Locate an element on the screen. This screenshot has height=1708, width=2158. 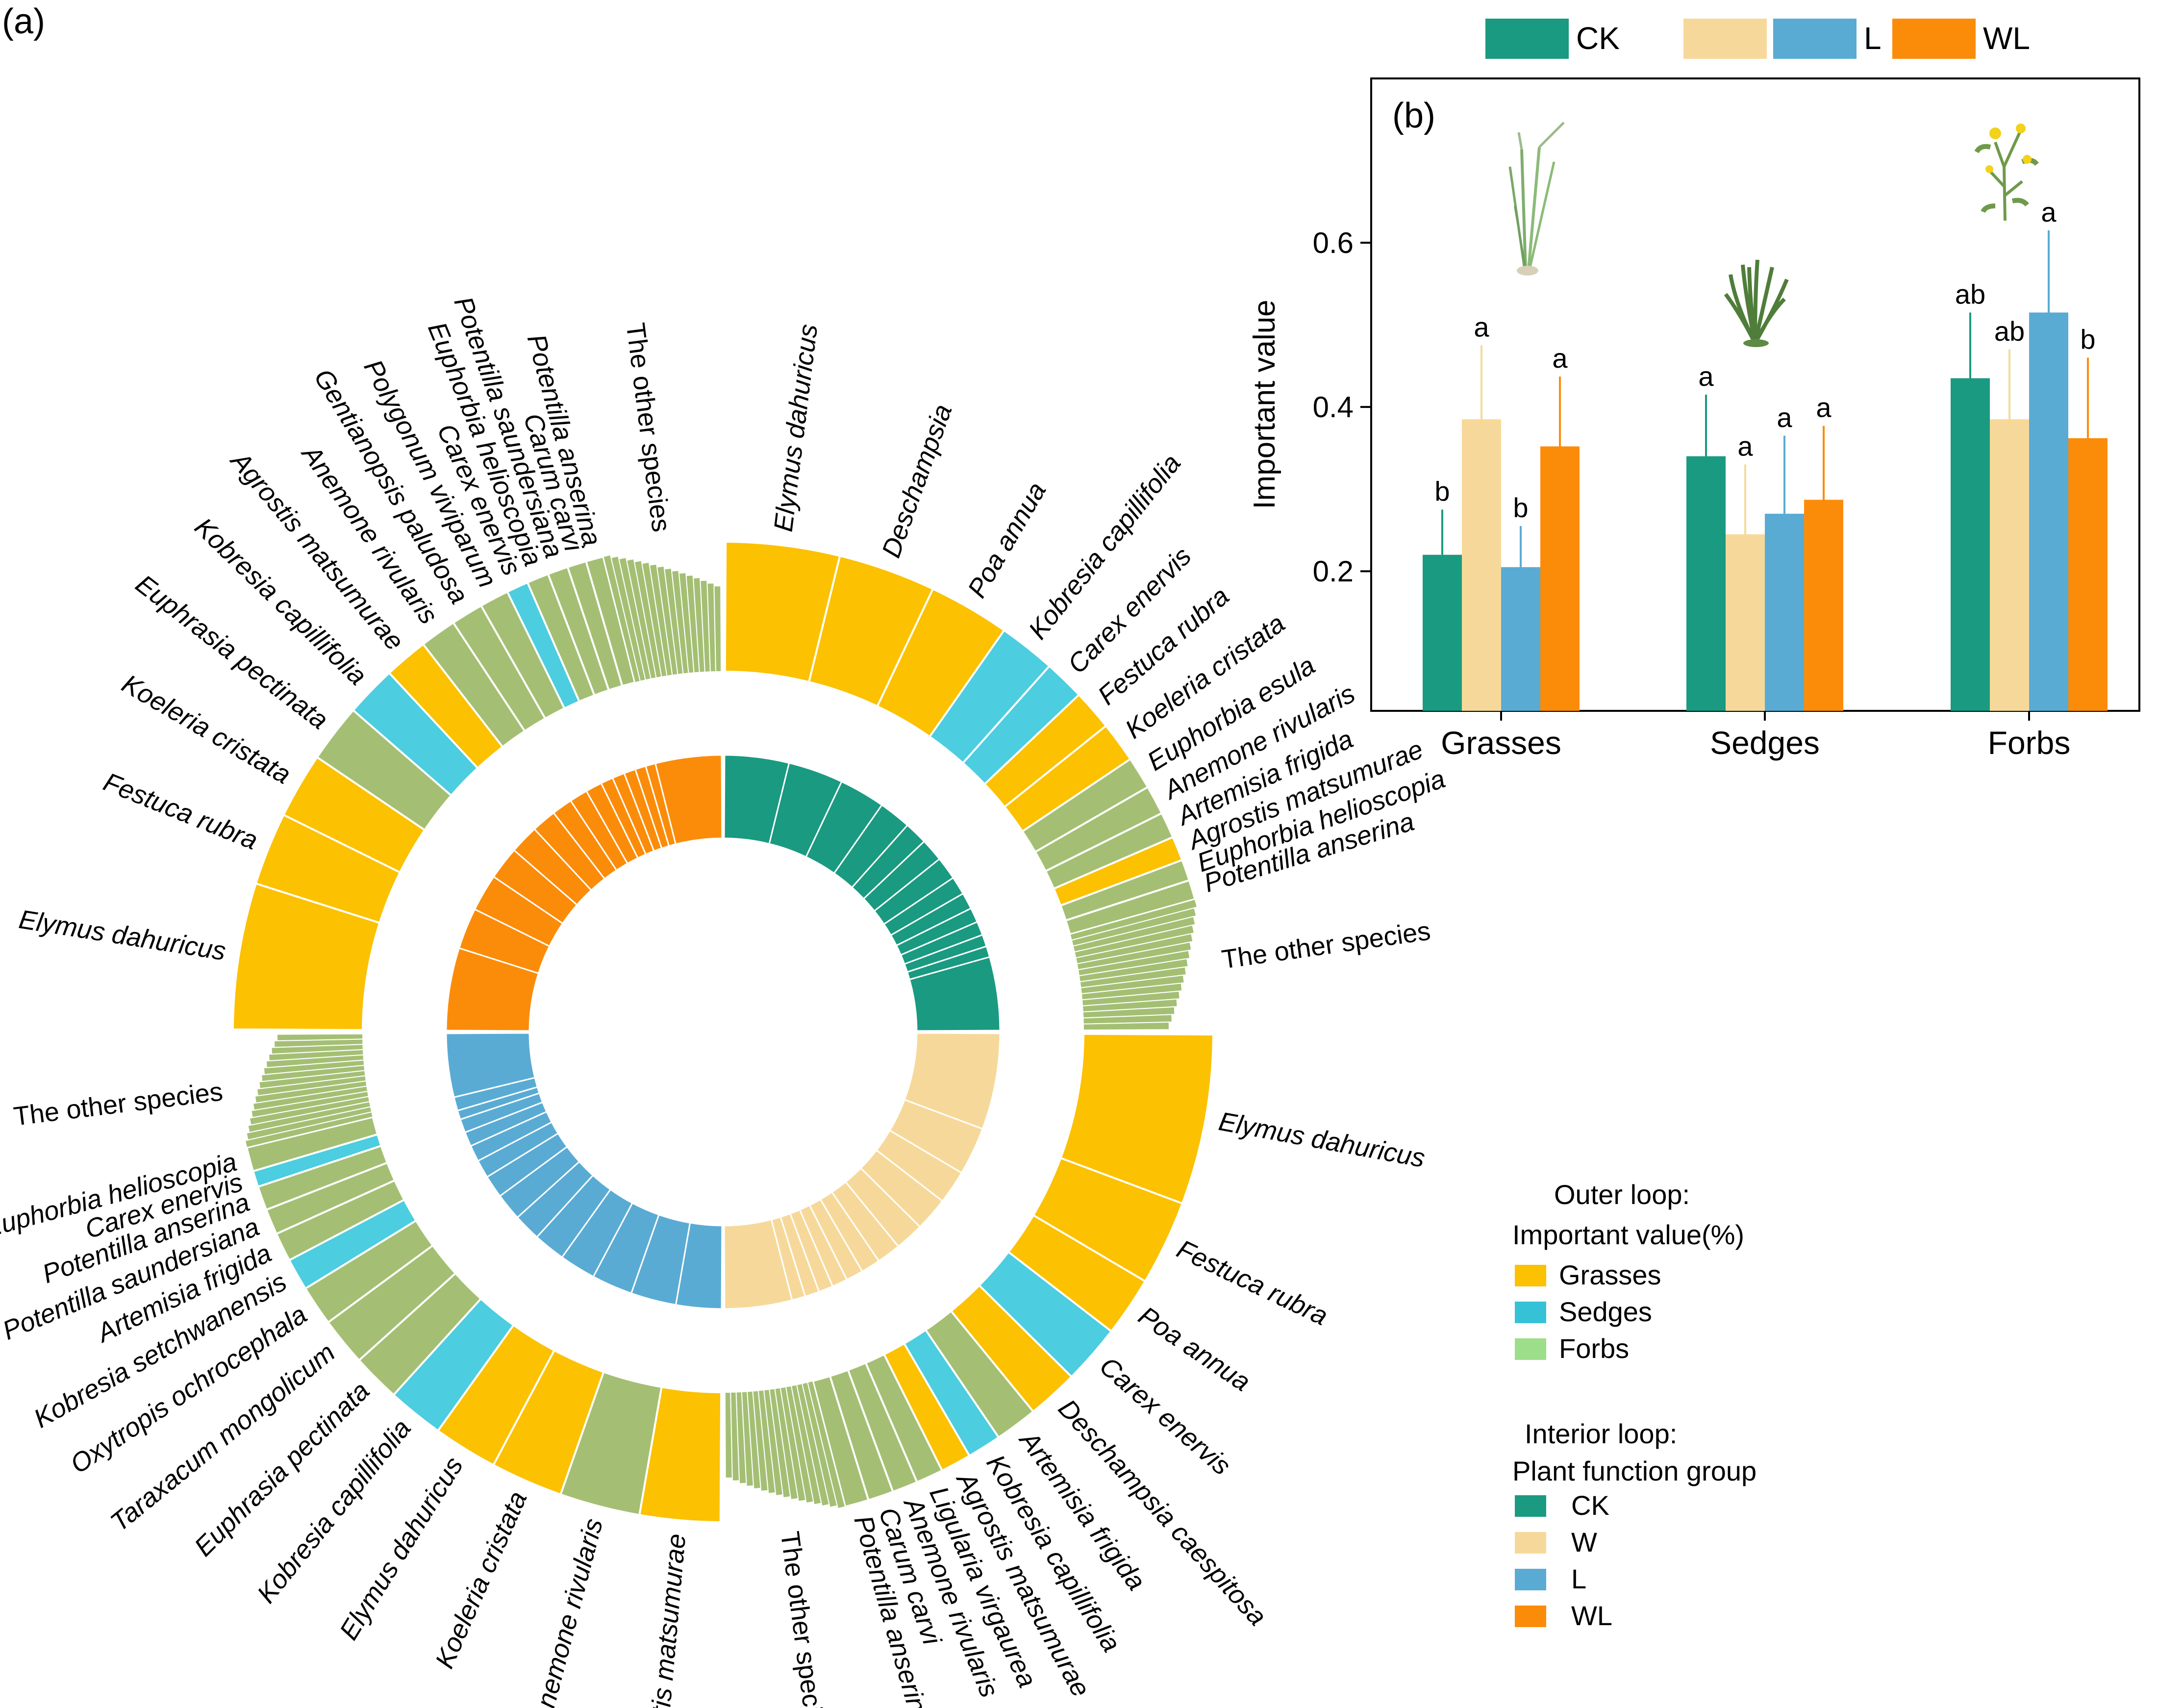
panel-a-label: (a) is located at coordinates (23, 21).